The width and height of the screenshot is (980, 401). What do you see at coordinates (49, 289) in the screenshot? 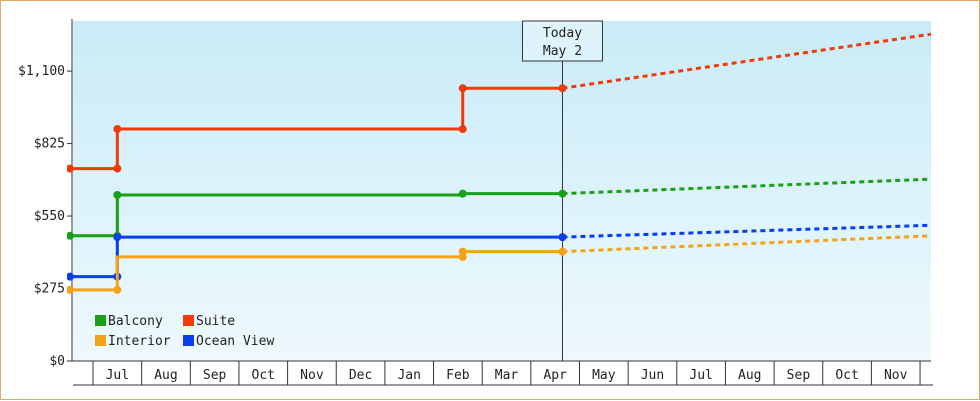
I see `y-tick-label: $275` at bounding box center [49, 289].